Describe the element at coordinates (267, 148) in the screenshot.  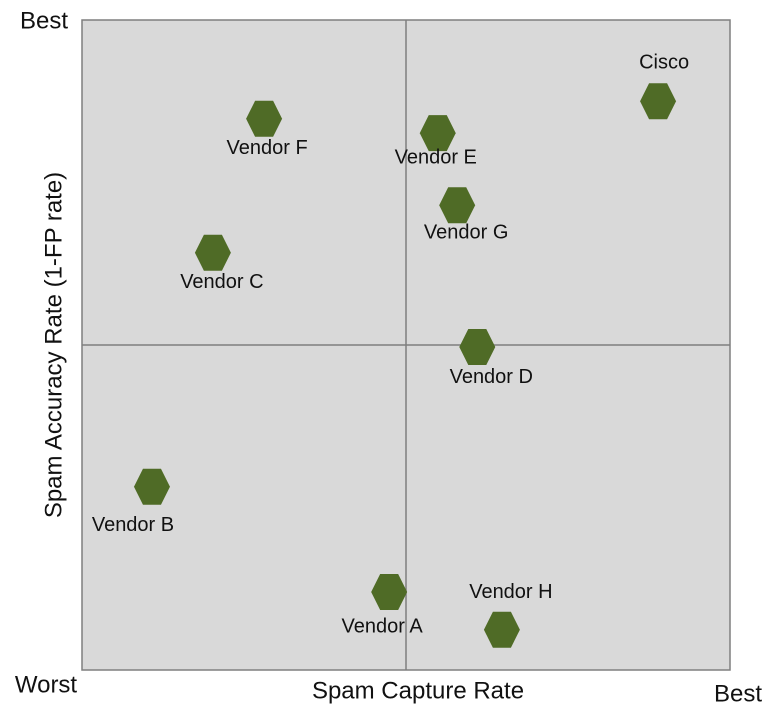
I see `vendor-label: Vendor F` at that location.